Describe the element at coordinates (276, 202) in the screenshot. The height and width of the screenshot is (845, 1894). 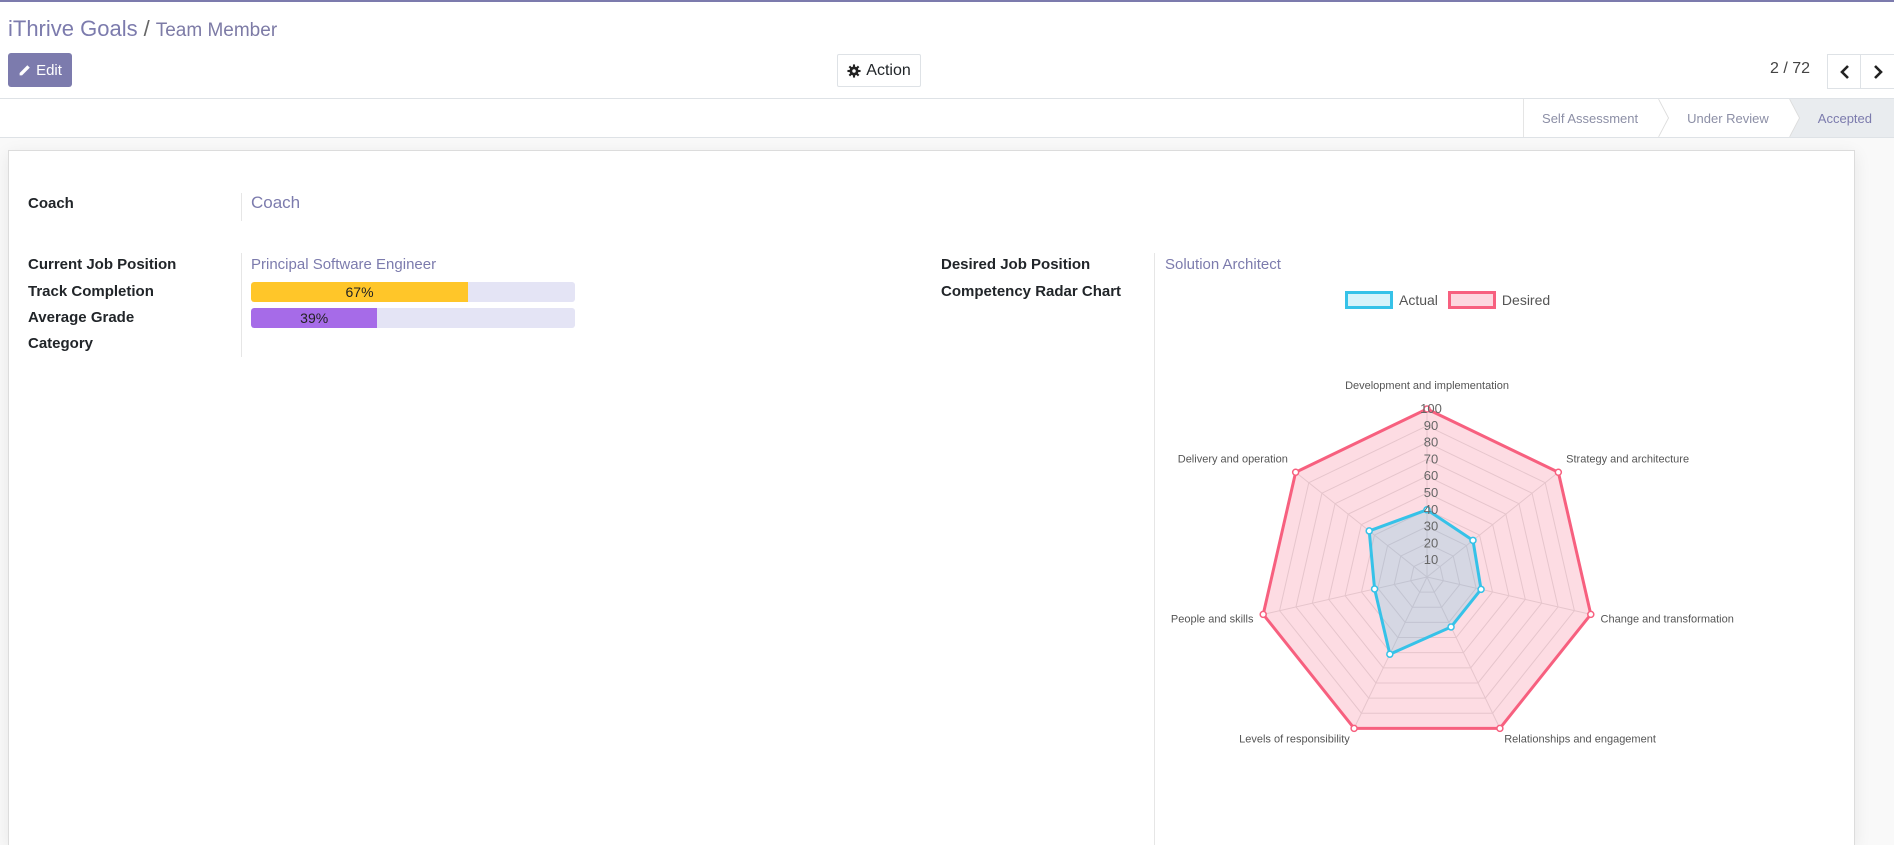
I see `coach-field: Coach` at that location.